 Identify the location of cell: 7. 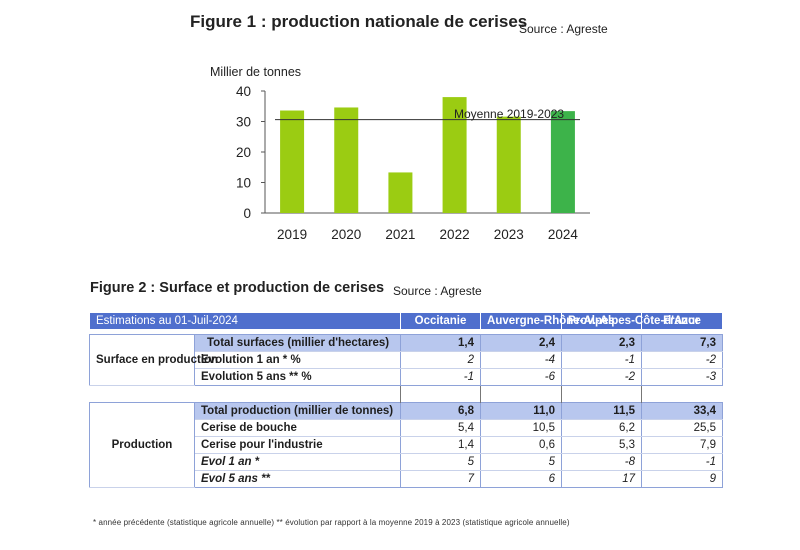
(441, 479).